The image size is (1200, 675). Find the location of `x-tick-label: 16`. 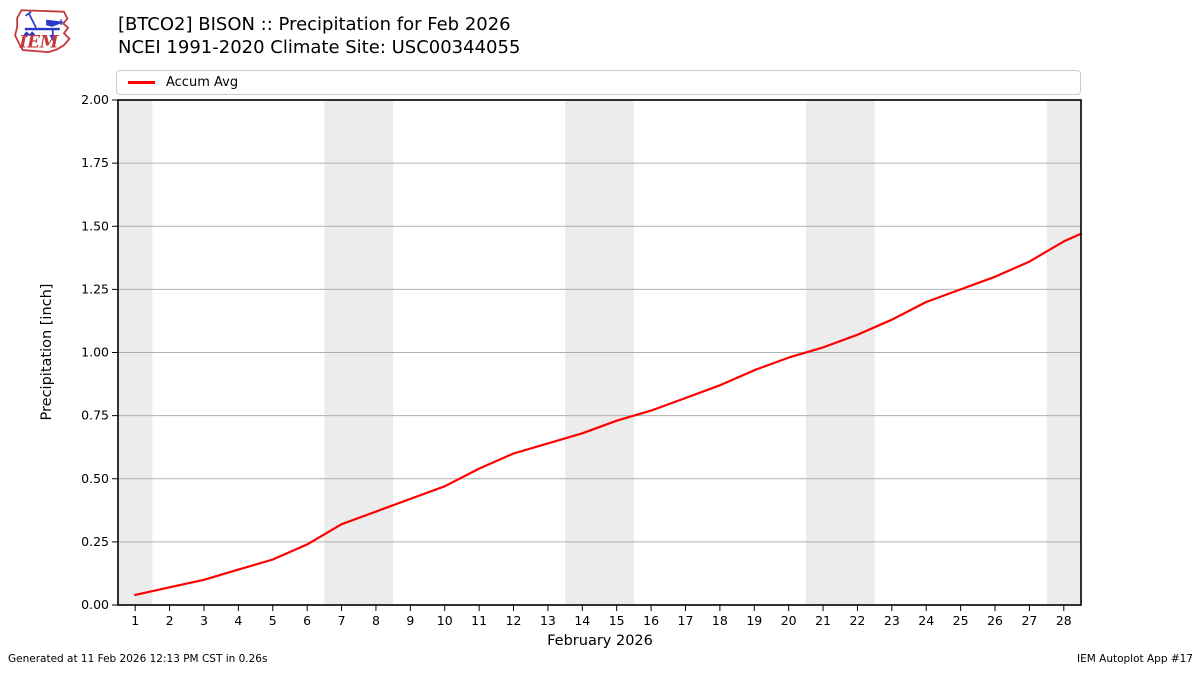

x-tick-label: 16 is located at coordinates (651, 620).